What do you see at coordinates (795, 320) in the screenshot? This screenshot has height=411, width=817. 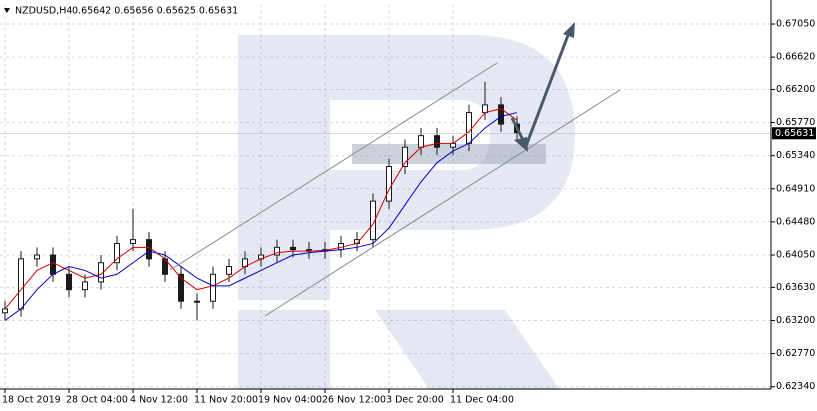 I see `y-tick-label: 0.63200` at bounding box center [795, 320].